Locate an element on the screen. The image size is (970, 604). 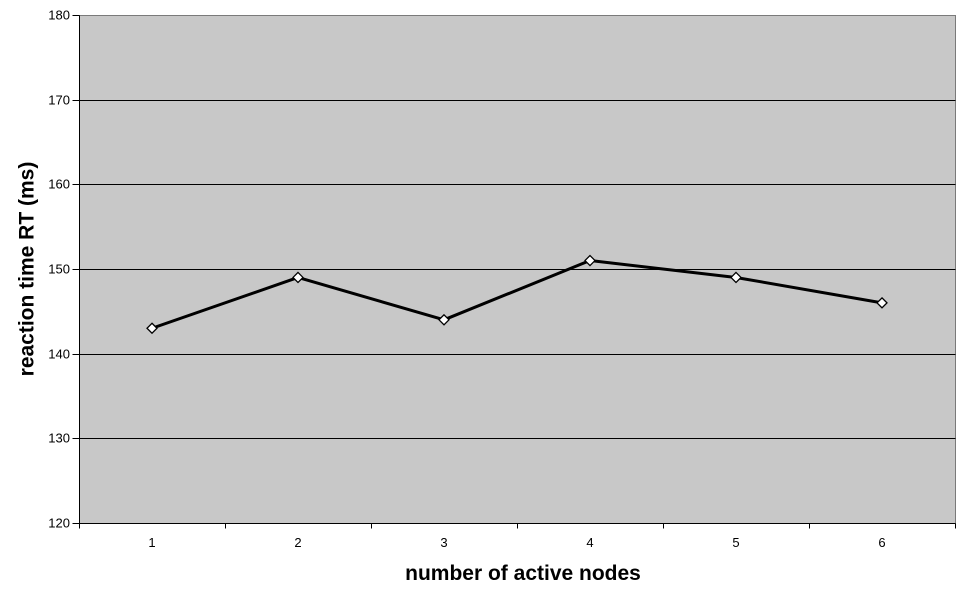
x-axis-tick-label: 5 is located at coordinates (736, 542).